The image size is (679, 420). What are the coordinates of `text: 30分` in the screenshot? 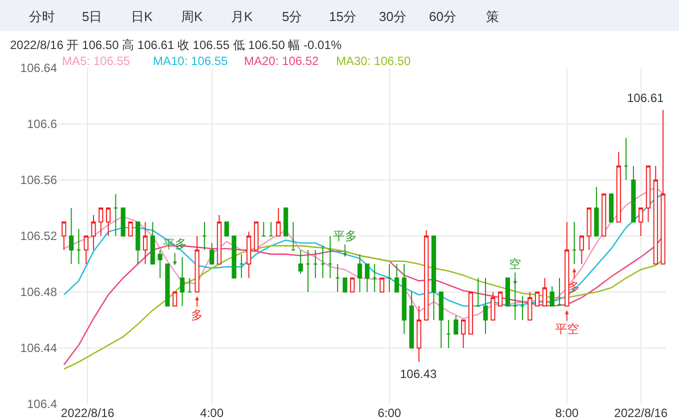 It's located at (392, 16).